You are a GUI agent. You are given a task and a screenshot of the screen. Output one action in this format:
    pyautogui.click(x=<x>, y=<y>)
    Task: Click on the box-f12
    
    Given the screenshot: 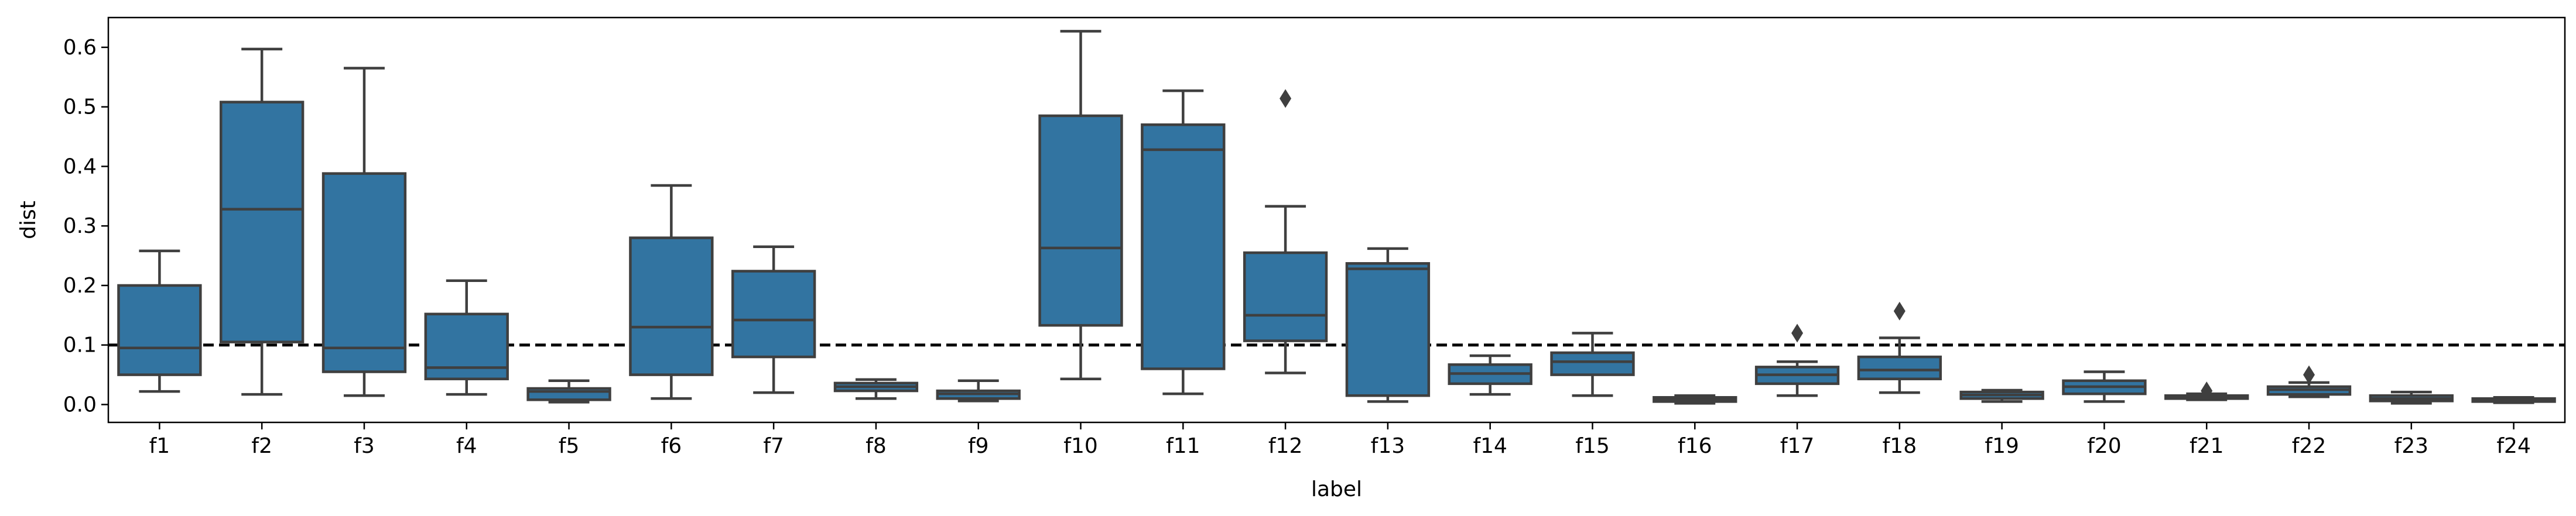 What is the action you would take?
    pyautogui.click(x=1285, y=231)
    